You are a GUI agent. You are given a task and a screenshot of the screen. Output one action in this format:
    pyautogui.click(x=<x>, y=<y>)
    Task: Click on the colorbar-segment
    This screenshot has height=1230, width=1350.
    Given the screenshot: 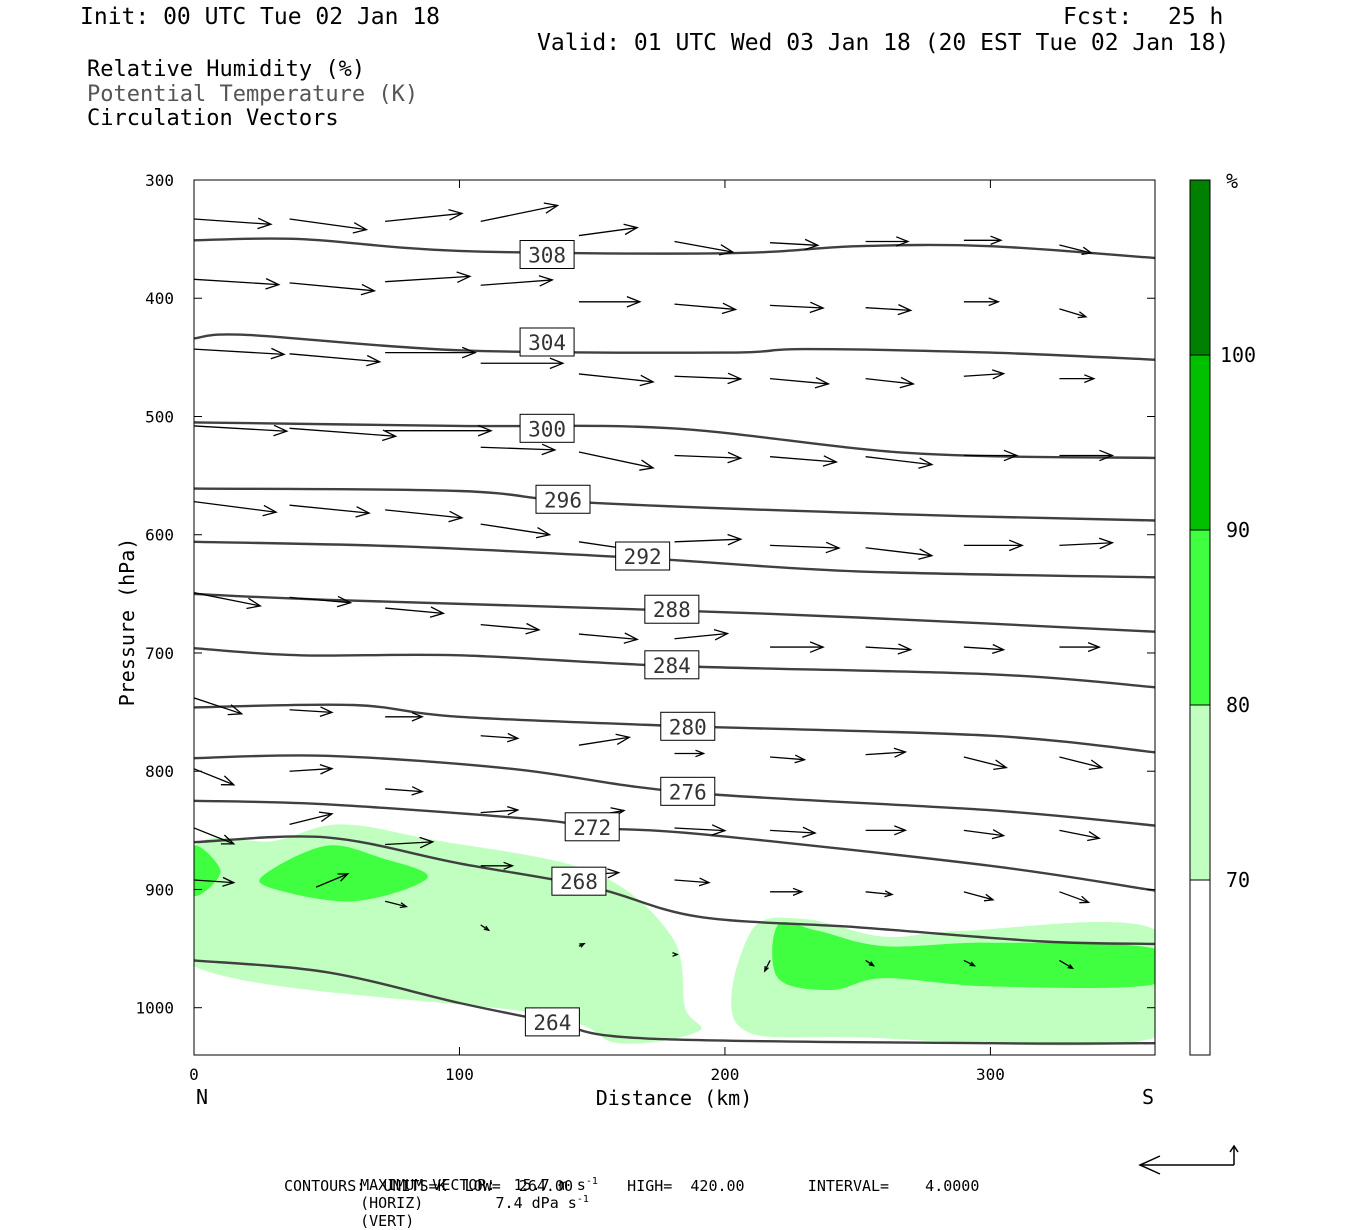 What is the action you would take?
    pyautogui.click(x=1200, y=792)
    